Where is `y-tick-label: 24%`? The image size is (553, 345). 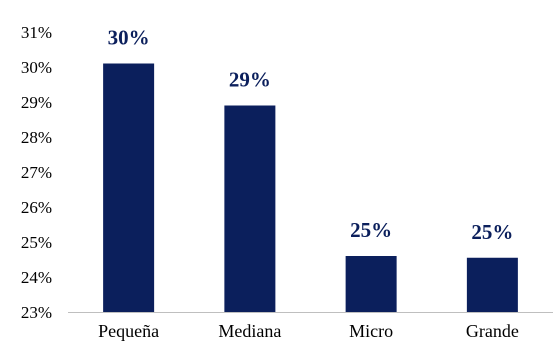 y-tick-label: 24% is located at coordinates (36, 277).